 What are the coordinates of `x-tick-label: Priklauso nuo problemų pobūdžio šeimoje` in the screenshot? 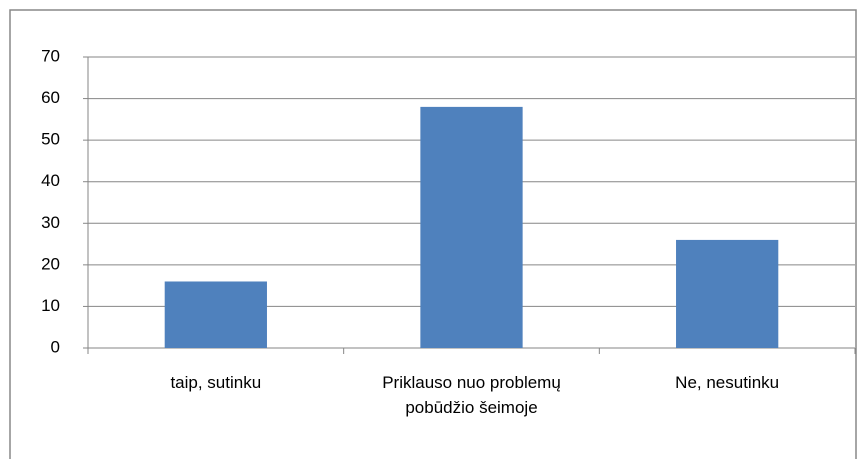 It's located at (471, 395).